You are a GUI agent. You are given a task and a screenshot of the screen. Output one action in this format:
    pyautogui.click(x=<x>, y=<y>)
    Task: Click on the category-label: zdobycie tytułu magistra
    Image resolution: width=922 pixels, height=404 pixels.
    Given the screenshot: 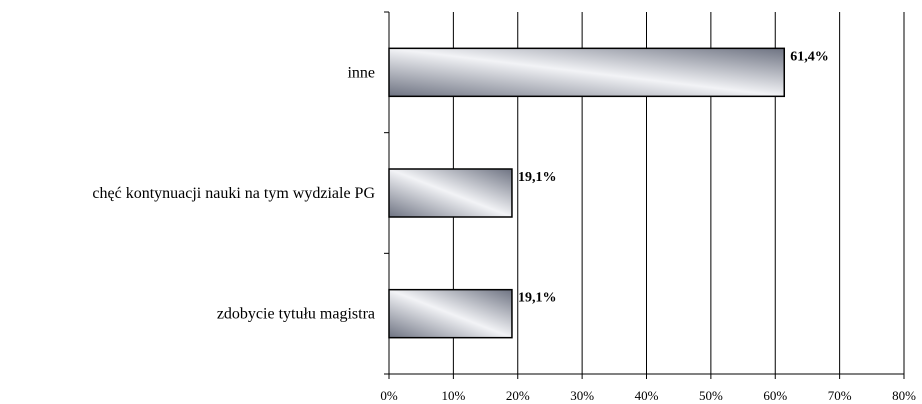 What is the action you would take?
    pyautogui.click(x=296, y=314)
    